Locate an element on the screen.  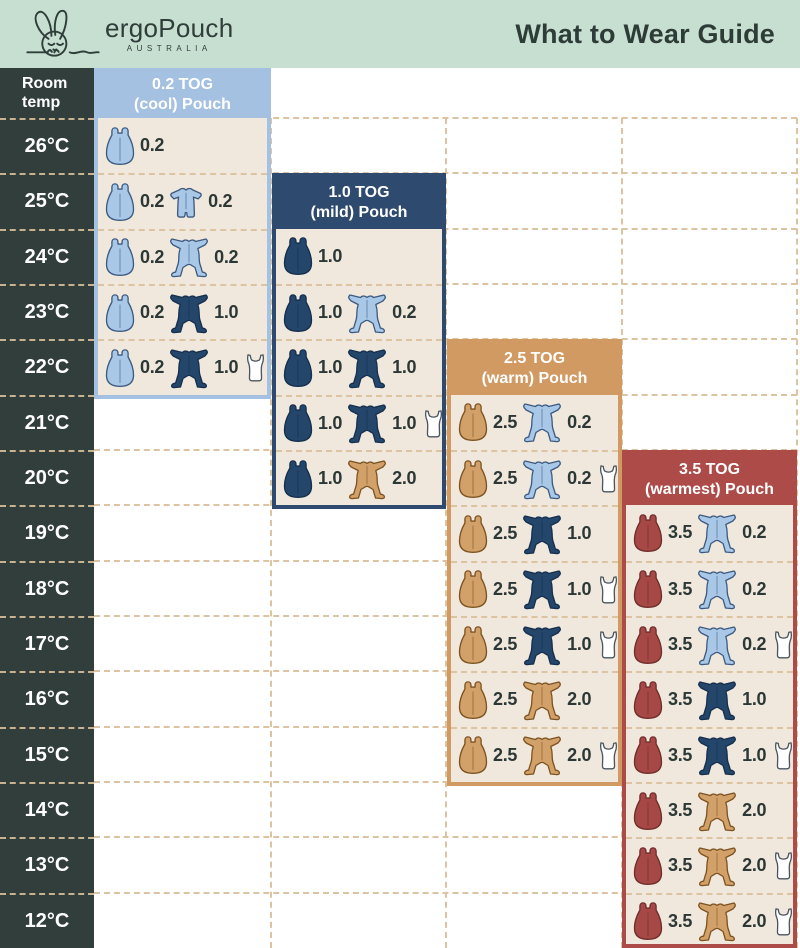
row-2.5-tog-16c: 2.5 2.0 is located at coordinates (534, 698).